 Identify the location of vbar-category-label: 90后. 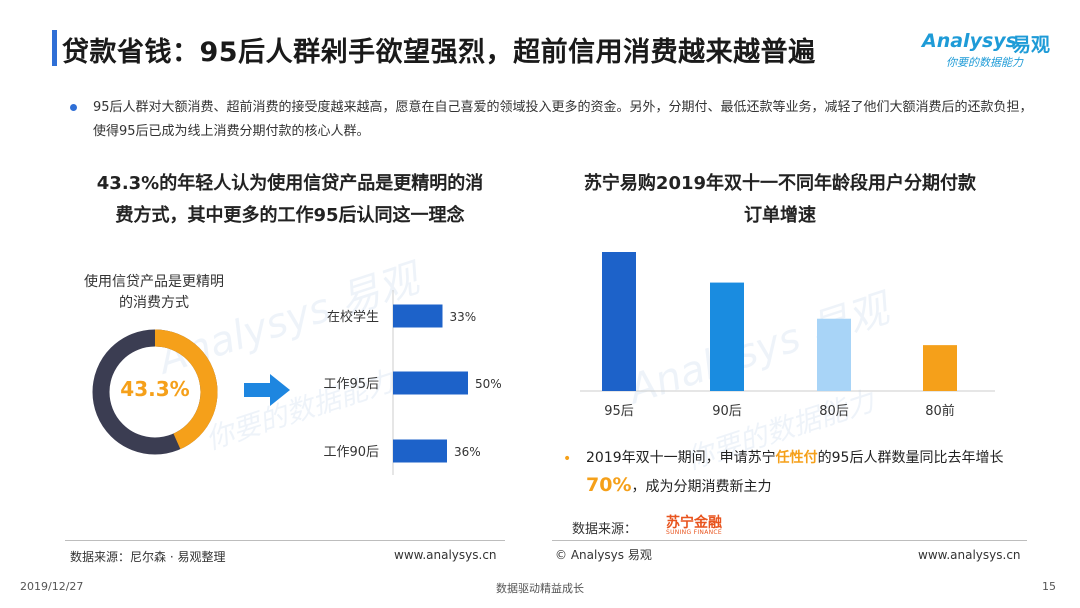
(727, 411).